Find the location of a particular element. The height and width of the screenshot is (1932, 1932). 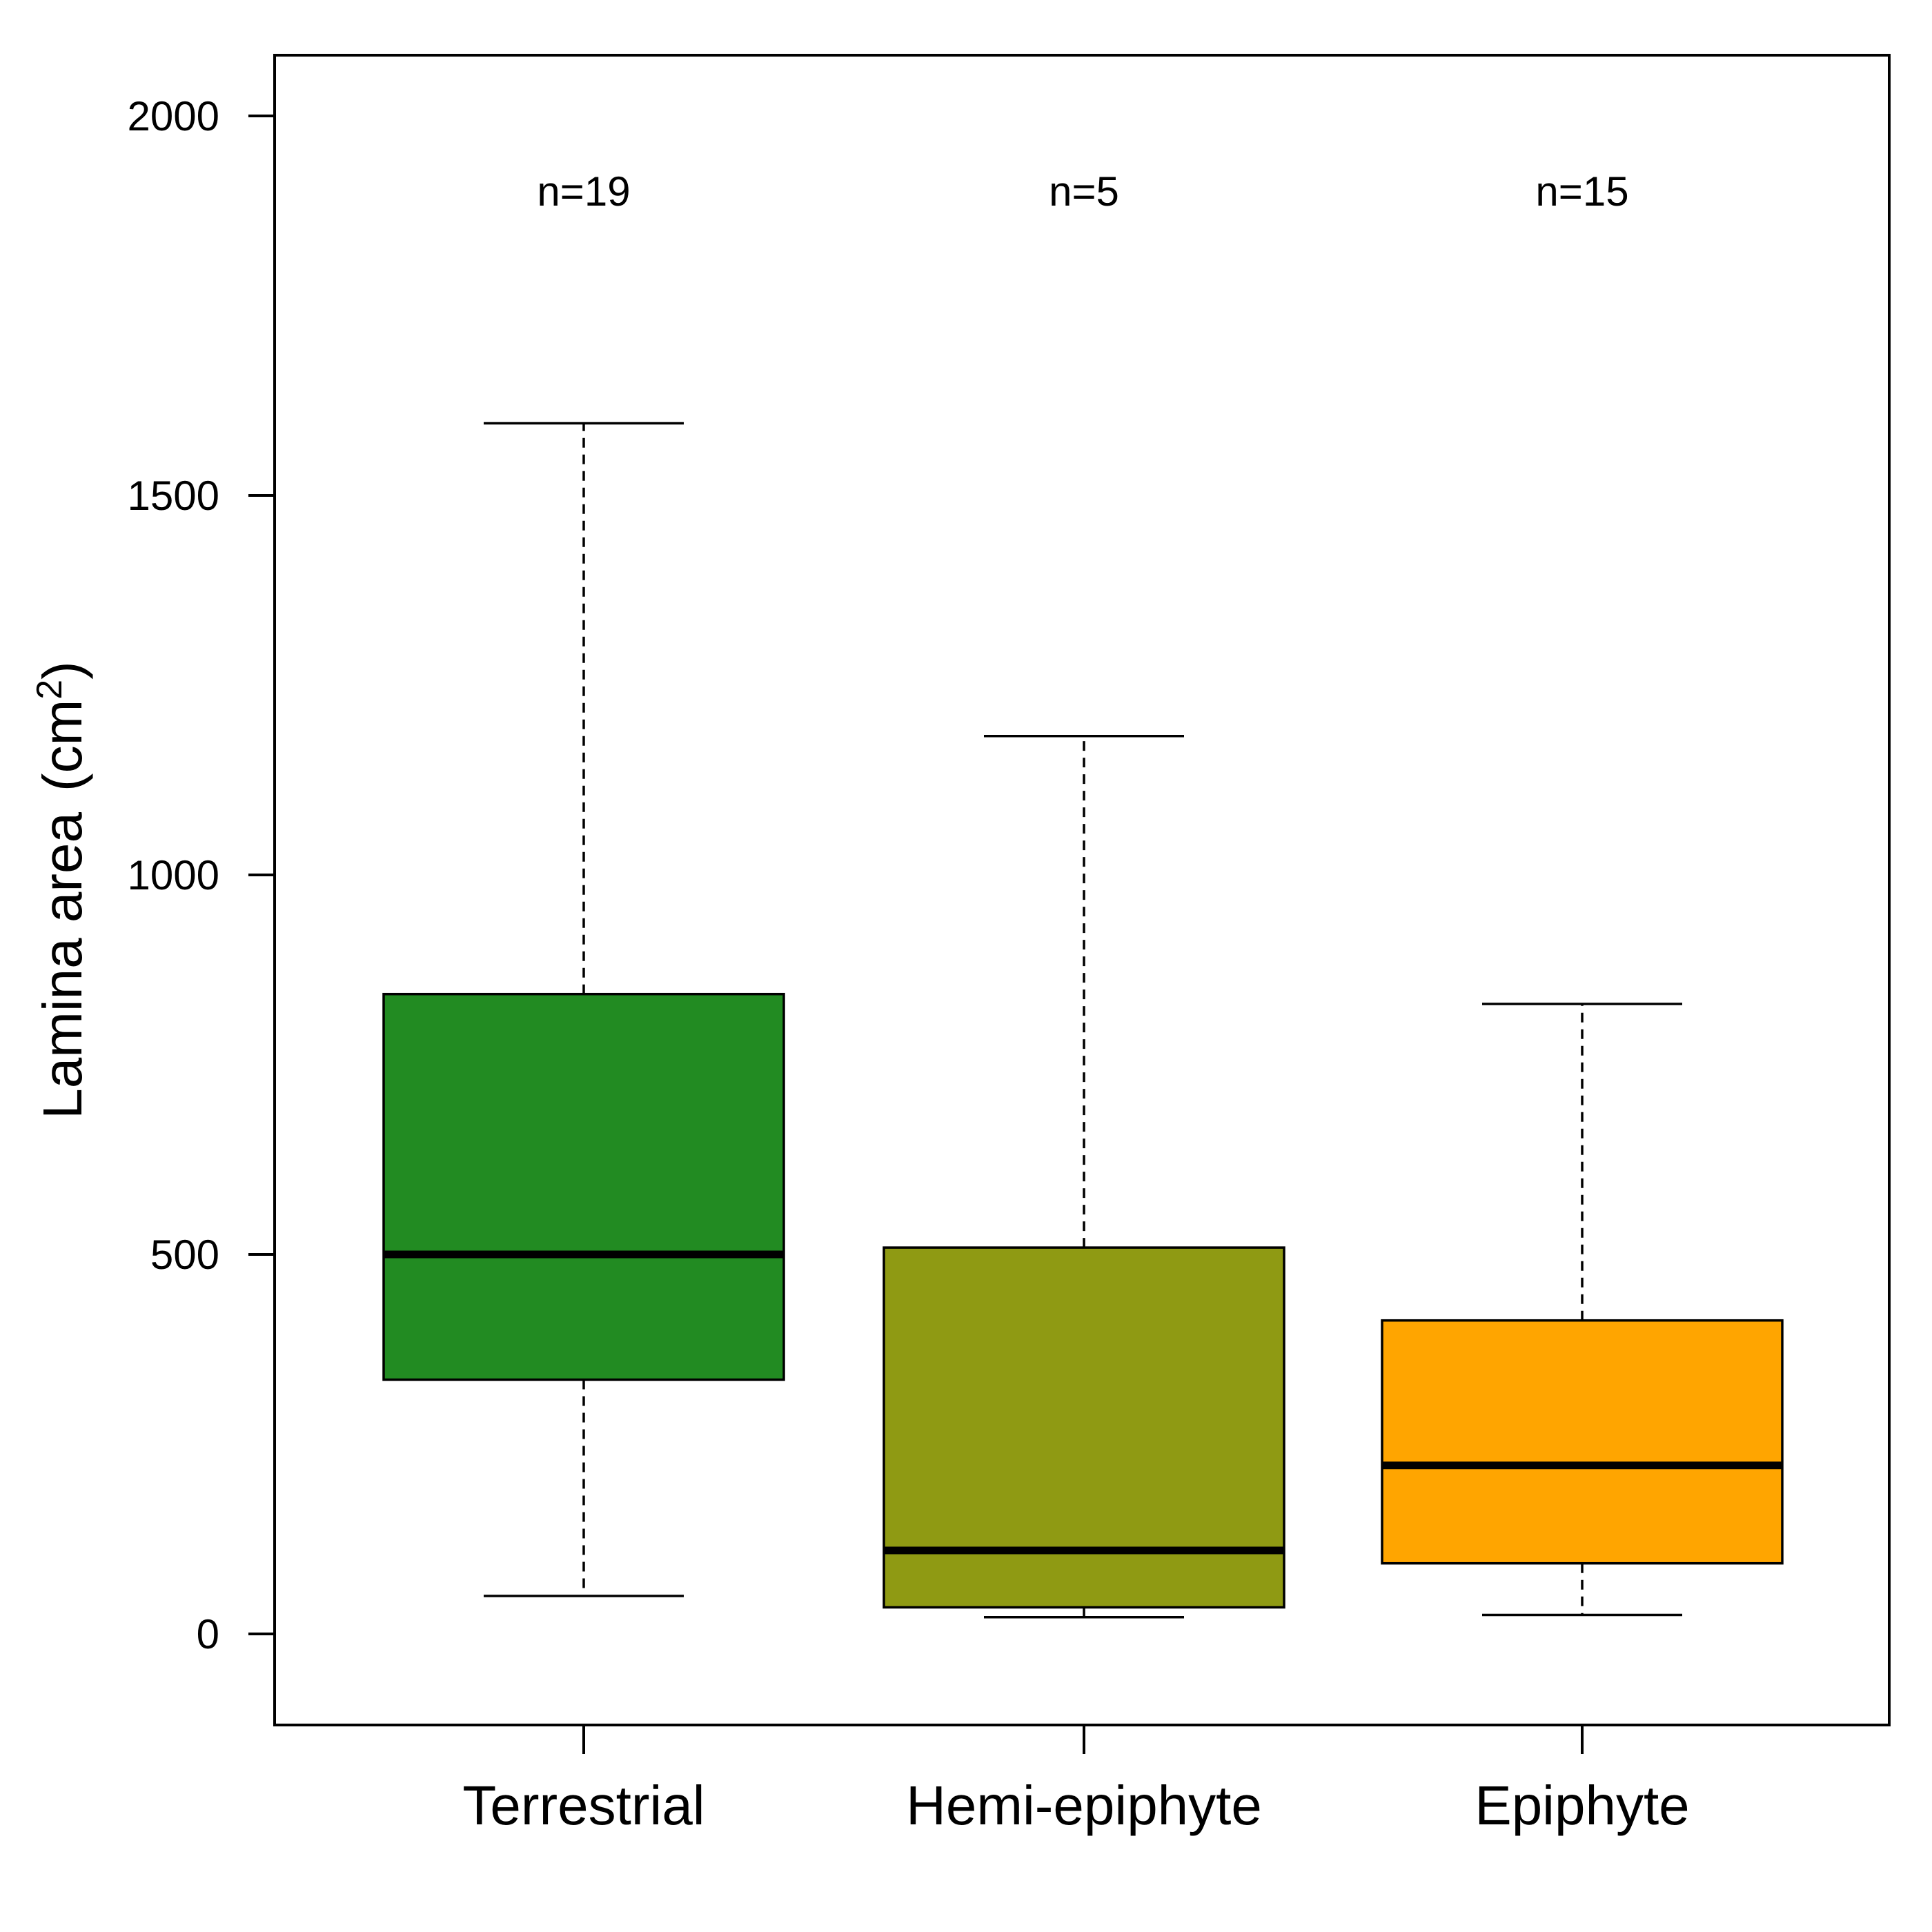

x-tick-label-1: Terrestrial is located at coordinates (583, 1805).